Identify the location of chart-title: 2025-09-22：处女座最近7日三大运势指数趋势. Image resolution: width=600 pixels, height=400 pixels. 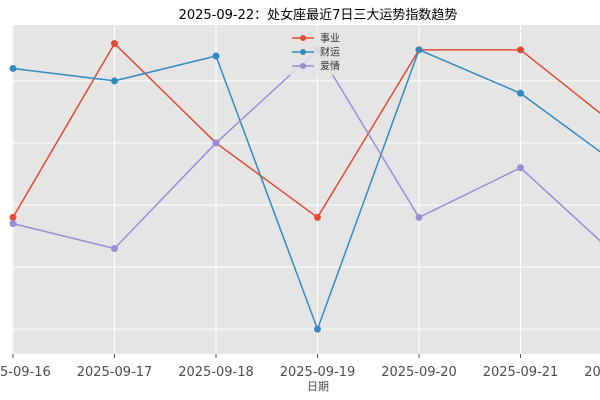
(318, 15).